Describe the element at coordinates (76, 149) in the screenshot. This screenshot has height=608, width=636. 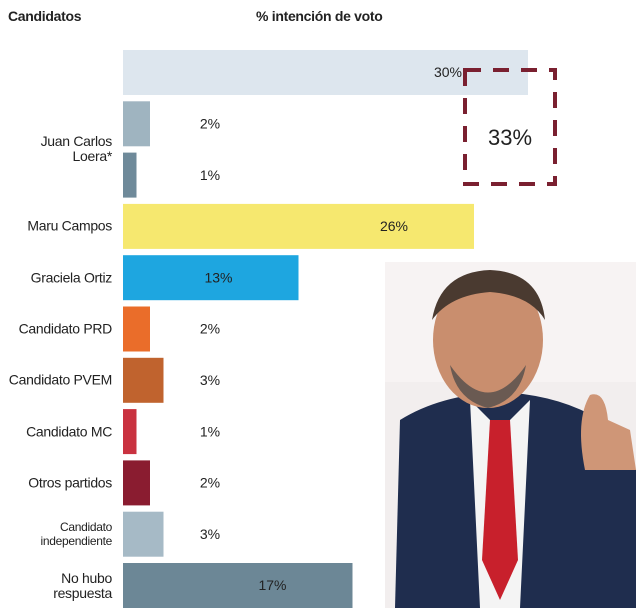
I see `category-label: Juan Carlos Loera*` at that location.